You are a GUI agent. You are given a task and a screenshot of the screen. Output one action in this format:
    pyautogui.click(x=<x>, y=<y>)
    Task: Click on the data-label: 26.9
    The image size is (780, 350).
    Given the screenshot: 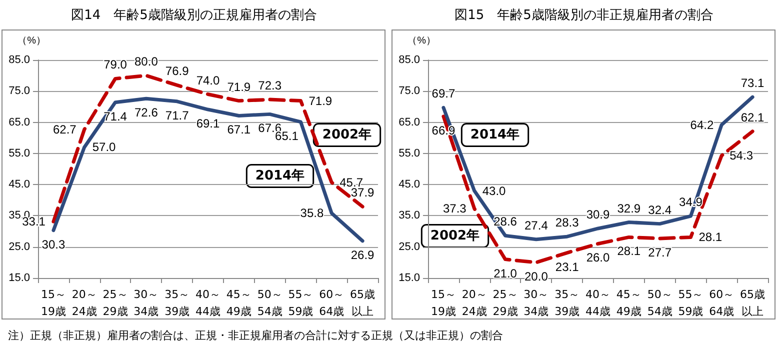 What is the action you would take?
    pyautogui.click(x=362, y=255)
    